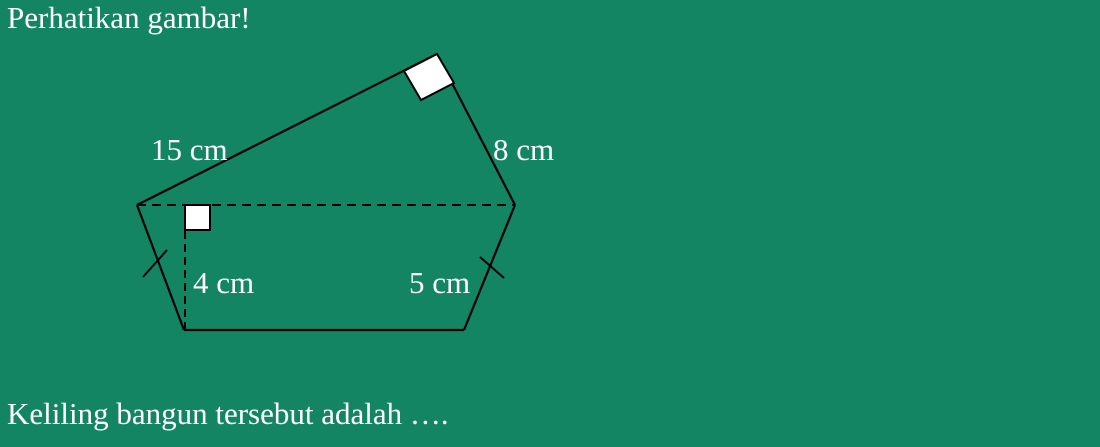  I want to click on edge-lower-right, so click(489, 267).